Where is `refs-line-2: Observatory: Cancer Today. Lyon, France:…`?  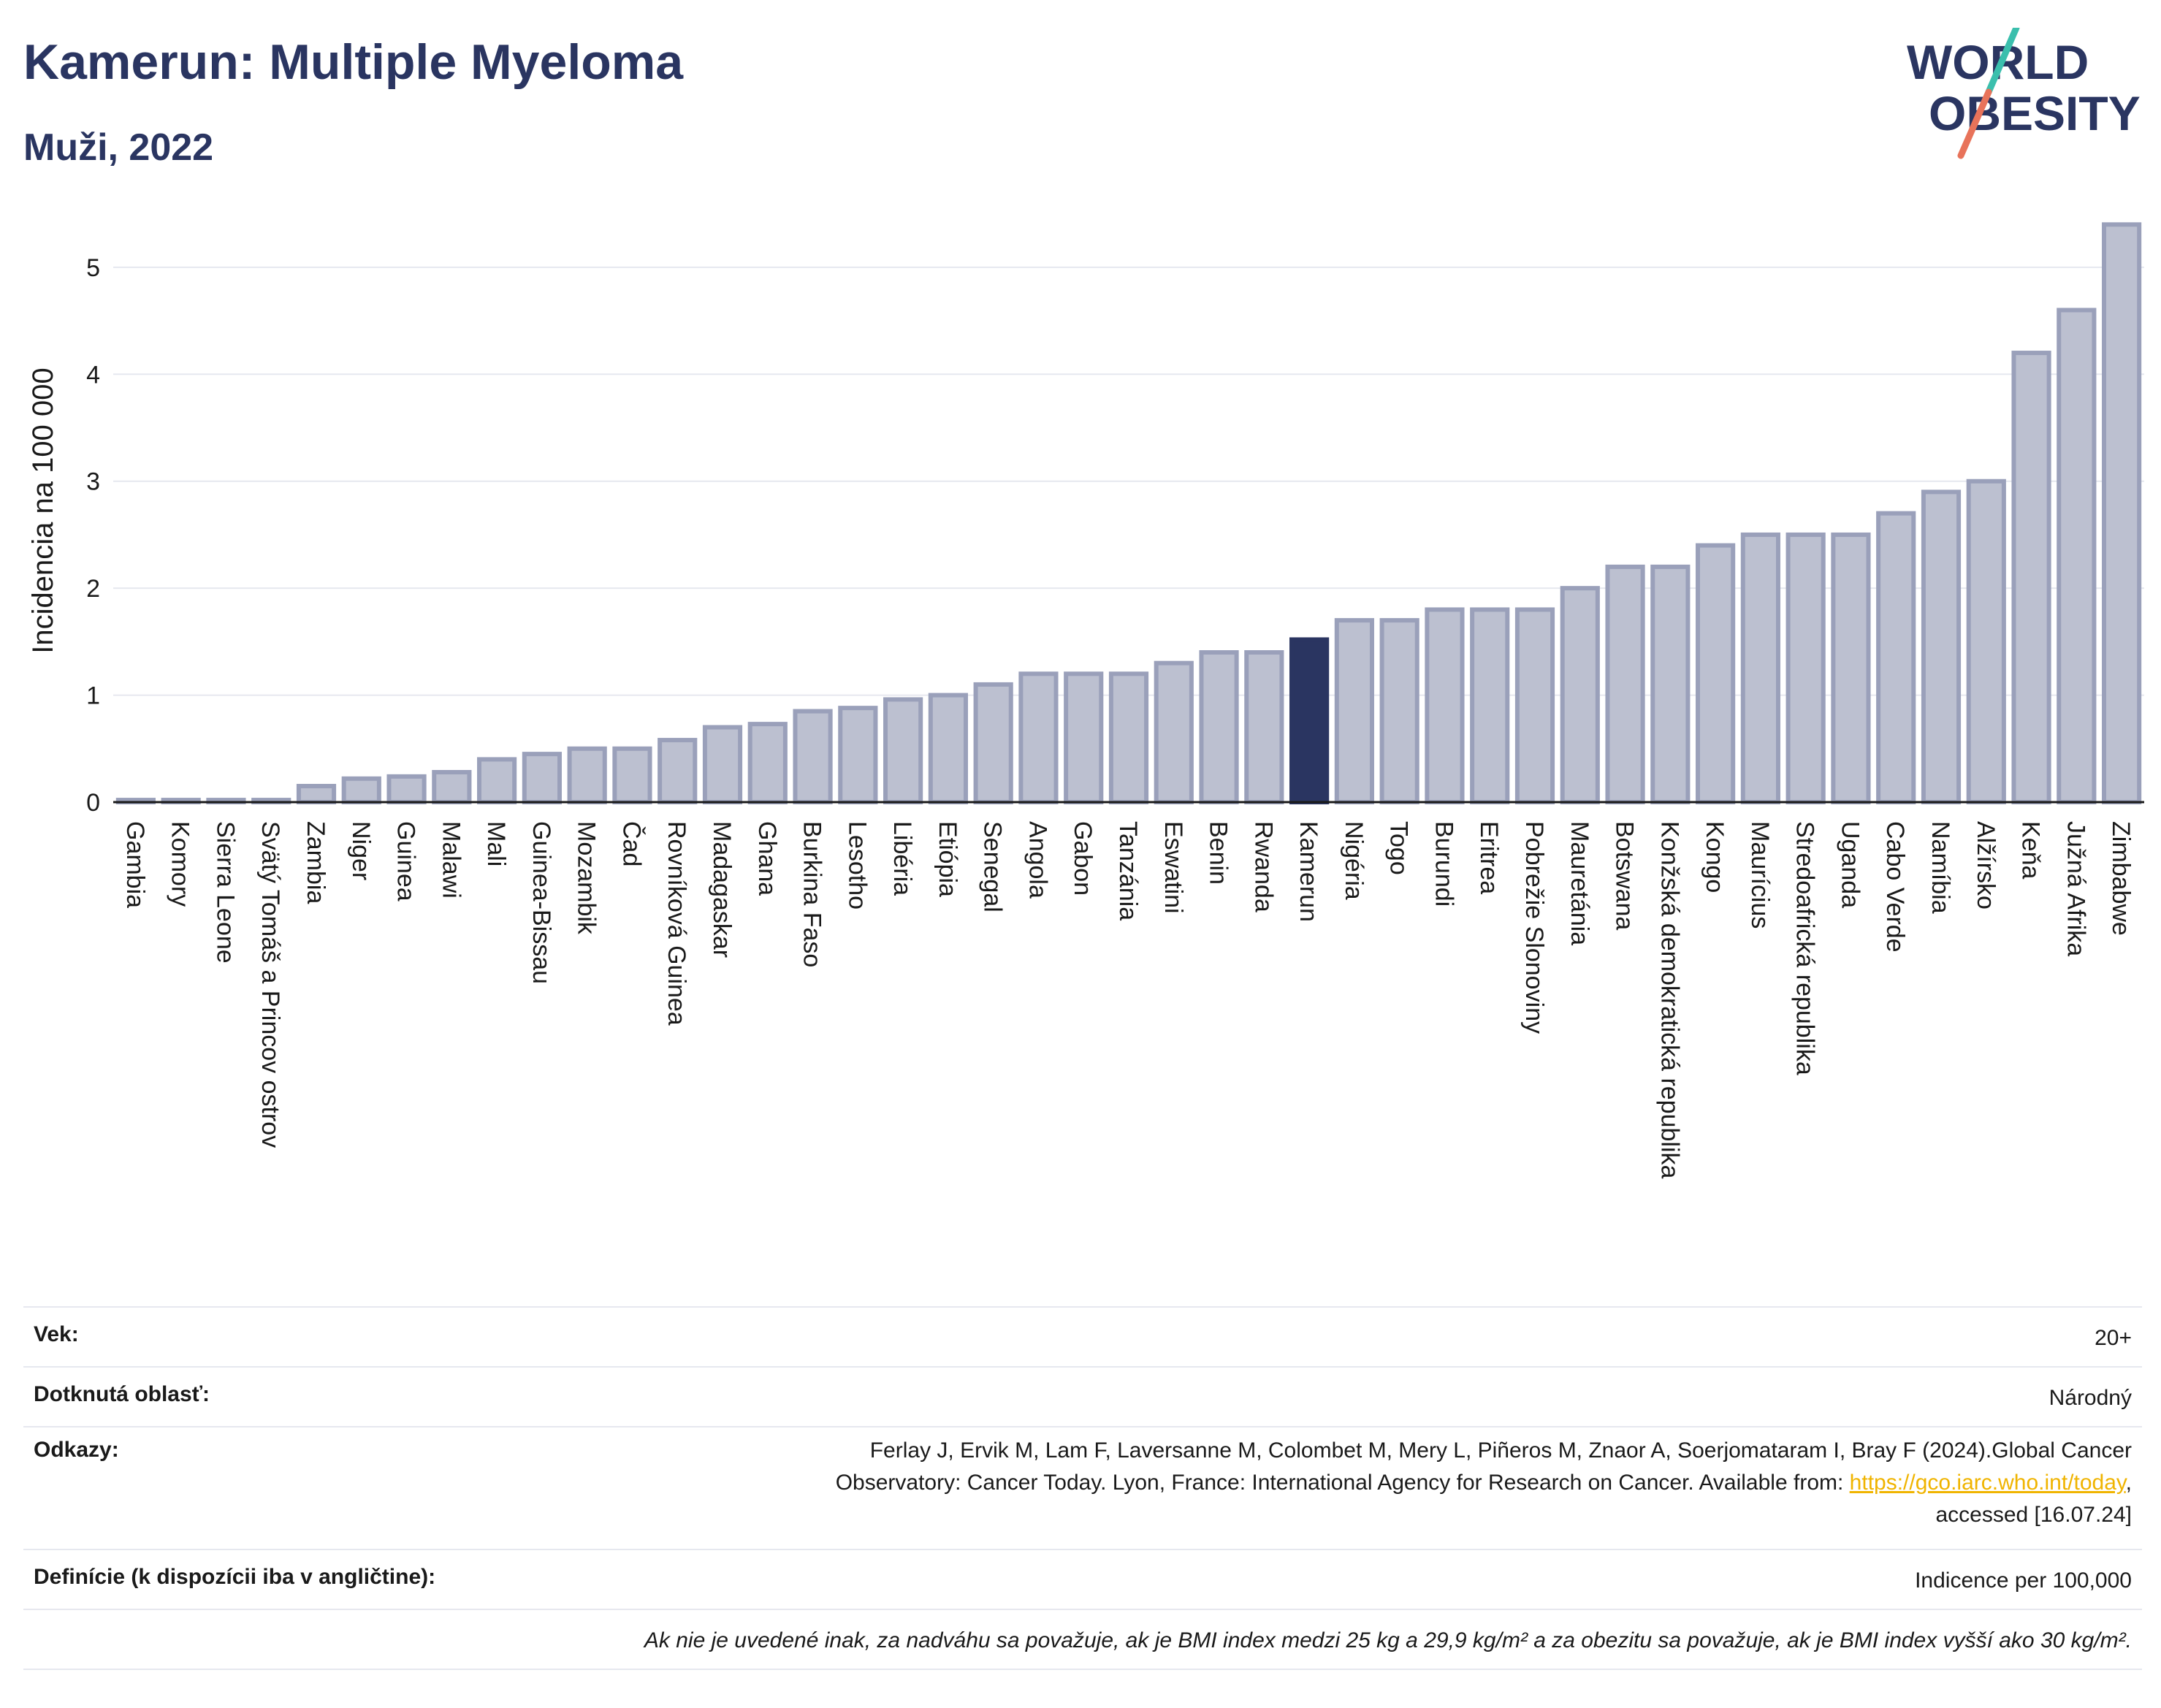 refs-line-2: Observatory: Cancer Today. Lyon, France:… is located at coordinates (1342, 1483).